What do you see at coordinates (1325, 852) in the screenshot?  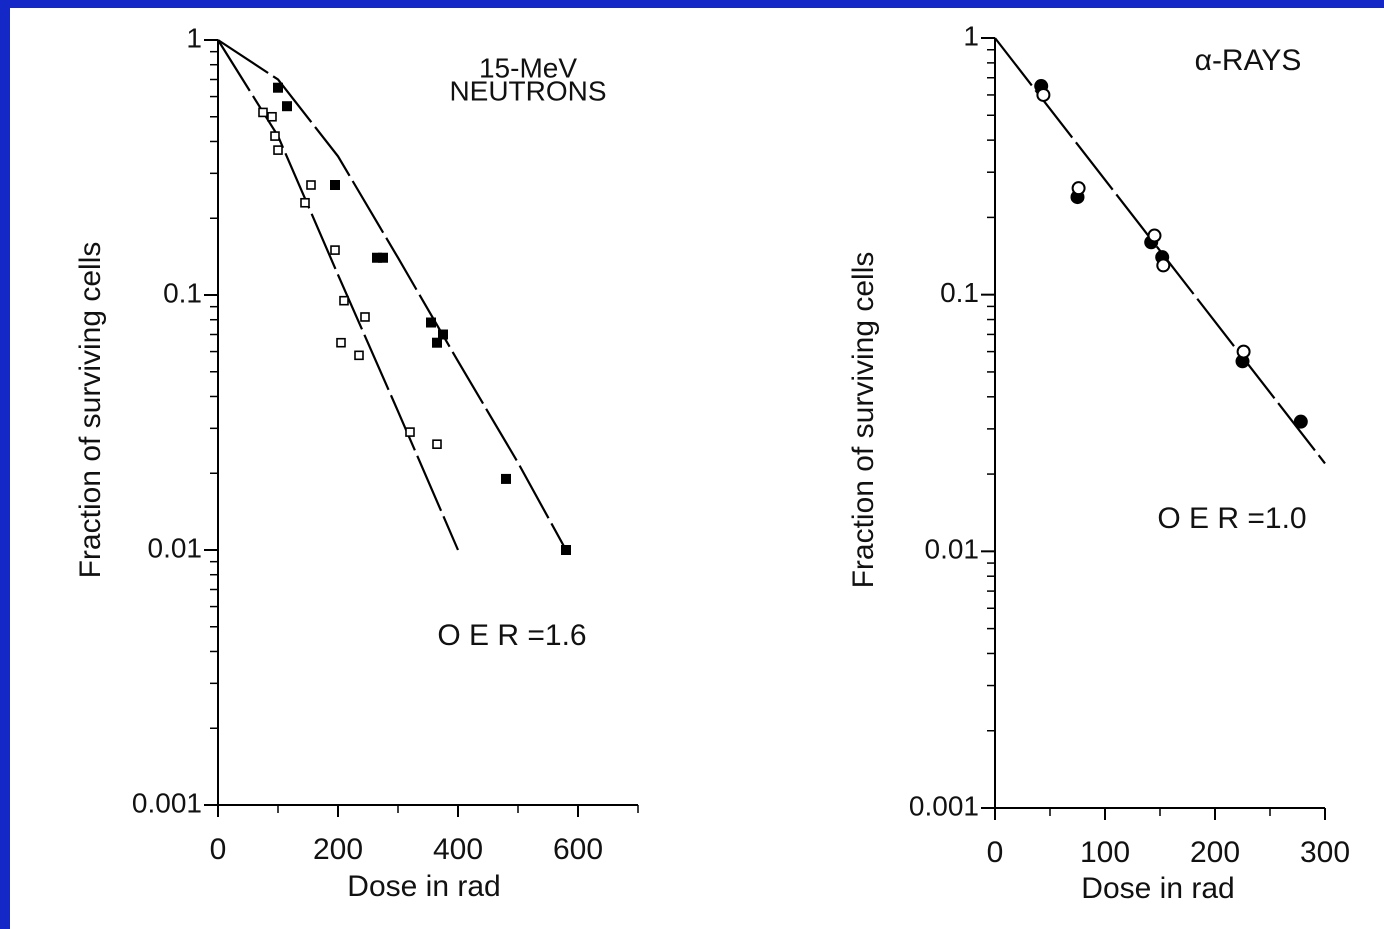 I see `x-tick-label: 300` at bounding box center [1325, 852].